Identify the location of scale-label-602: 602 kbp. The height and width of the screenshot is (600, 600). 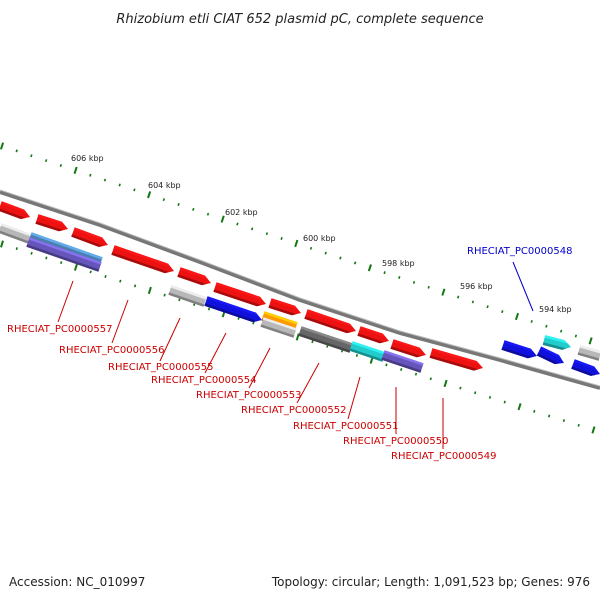
(241, 212).